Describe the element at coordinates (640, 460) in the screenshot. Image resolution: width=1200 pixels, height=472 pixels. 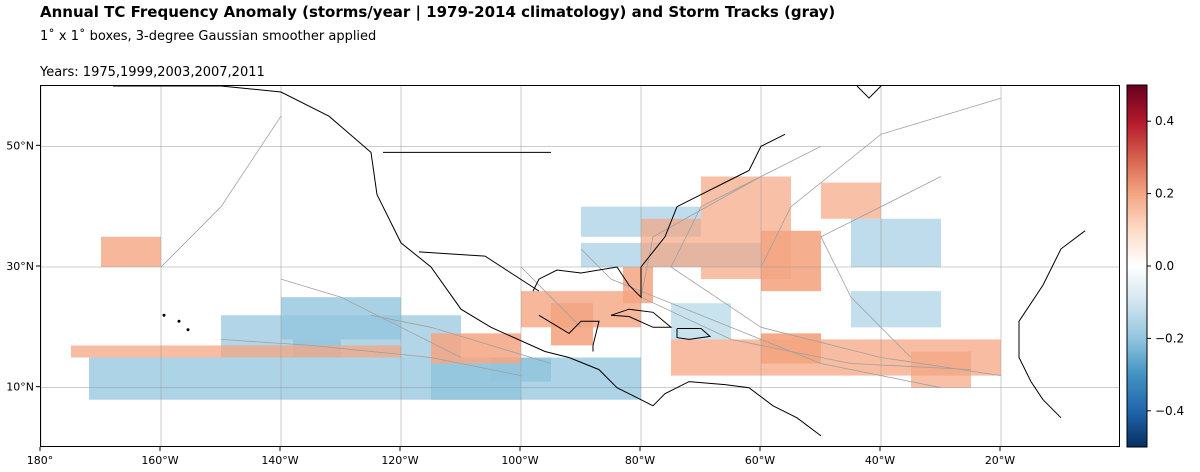
I see `lon-tick-label: 80°W` at that location.